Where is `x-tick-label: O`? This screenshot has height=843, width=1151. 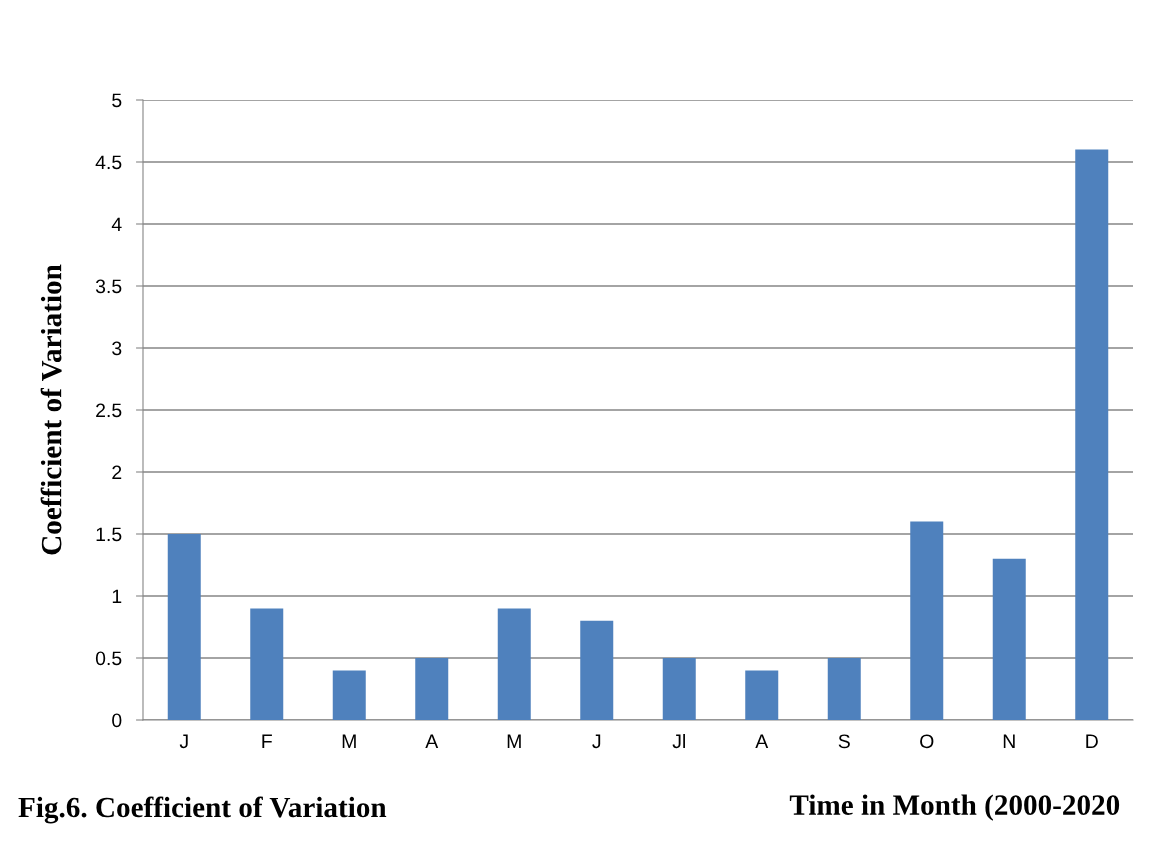 x-tick-label: O is located at coordinates (927, 741).